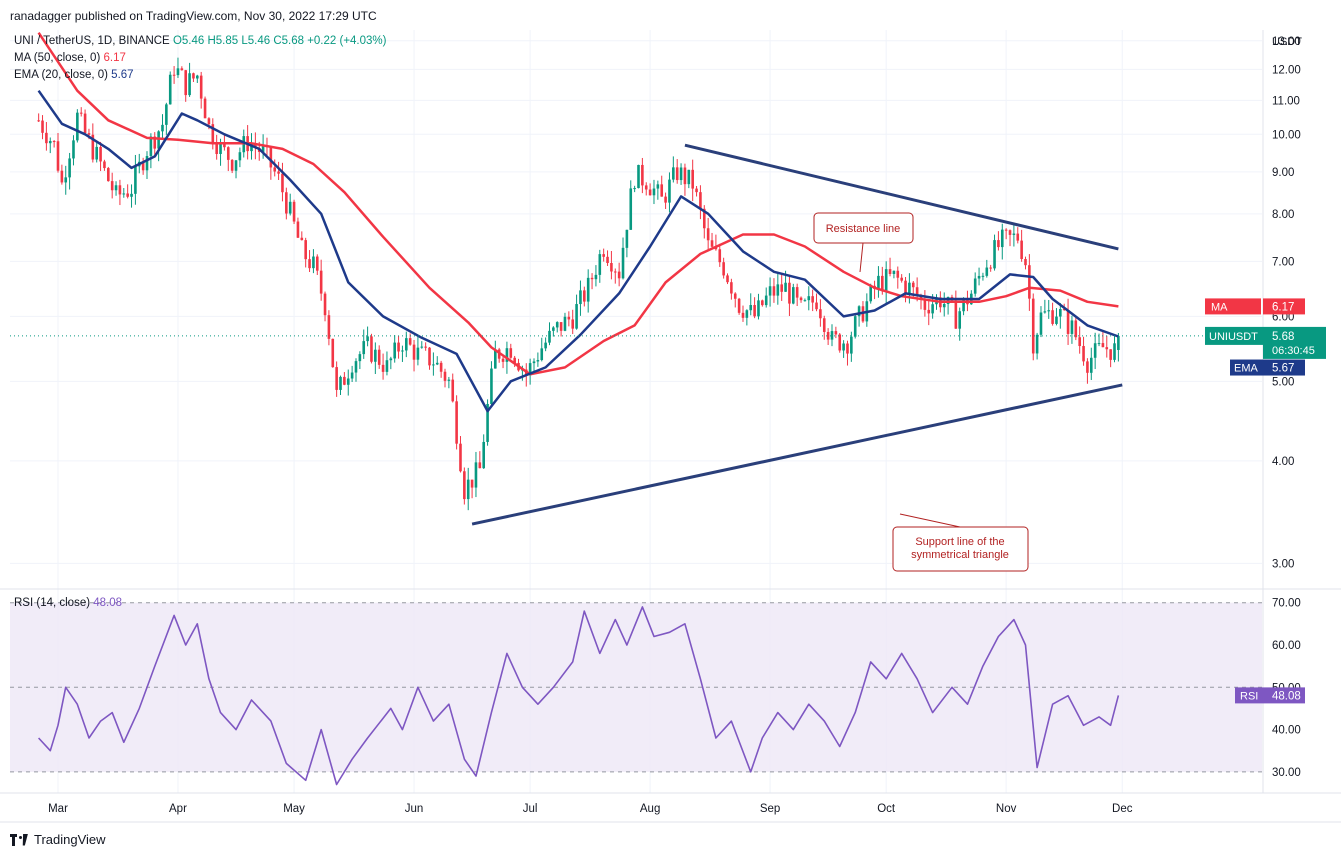 The width and height of the screenshot is (1341, 858). I want to click on rsi-legend-value: 48.08, so click(108, 603).